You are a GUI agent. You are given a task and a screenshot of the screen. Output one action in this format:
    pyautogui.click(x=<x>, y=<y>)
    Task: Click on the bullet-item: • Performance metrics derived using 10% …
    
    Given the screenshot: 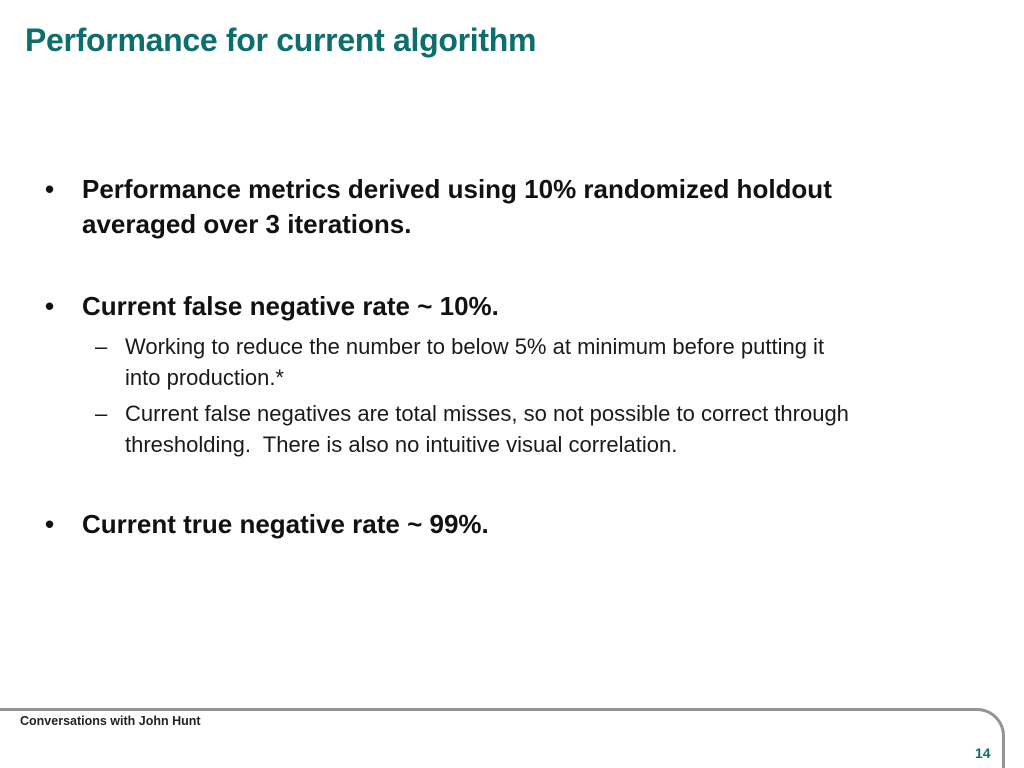 What is the action you would take?
    pyautogui.click(x=438, y=207)
    